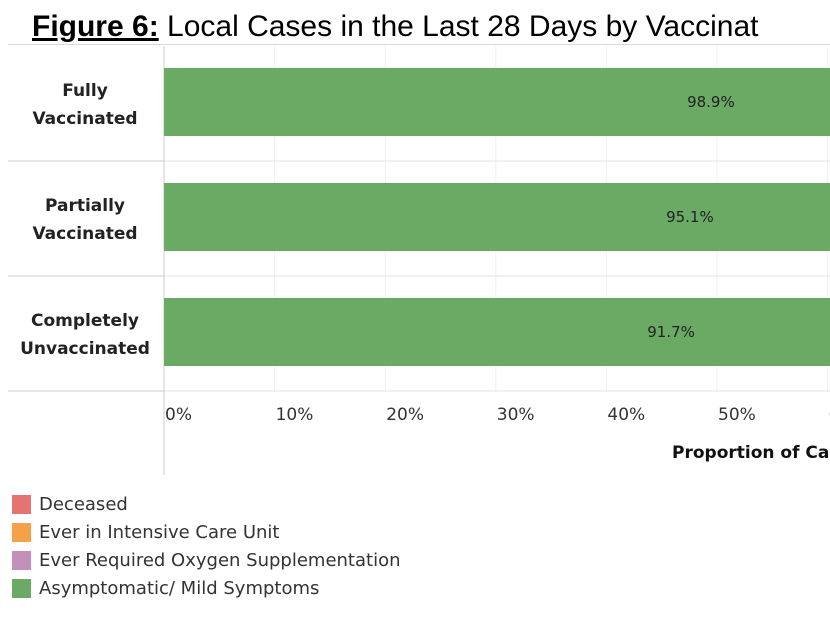 The height and width of the screenshot is (622, 830). What do you see at coordinates (405, 415) in the screenshot?
I see `x-tick-label: 20%` at bounding box center [405, 415].